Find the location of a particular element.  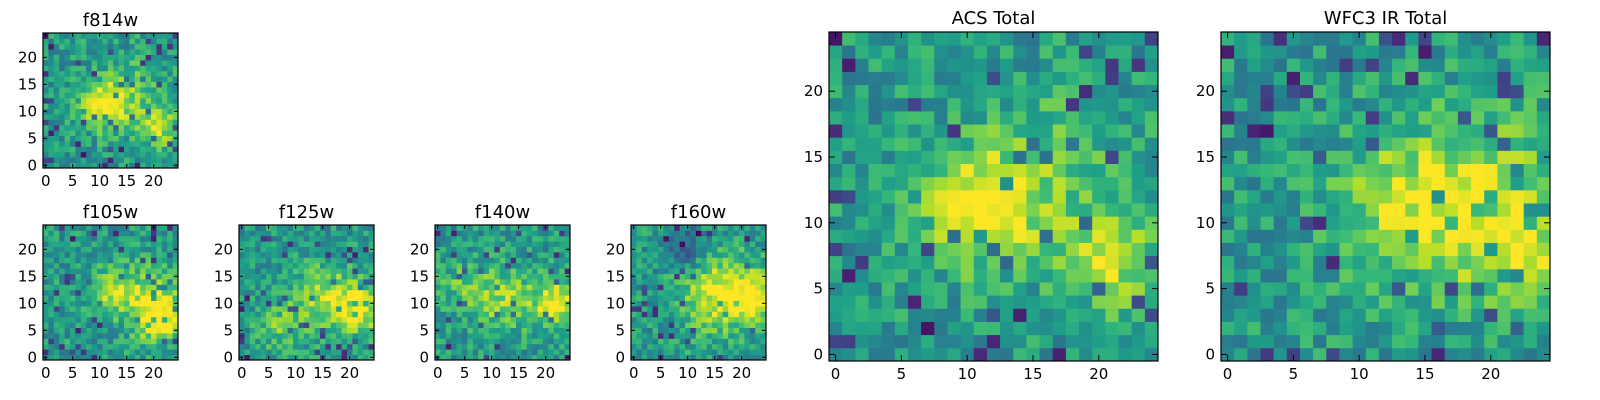

y-tick-label: 5 is located at coordinates (818, 289).